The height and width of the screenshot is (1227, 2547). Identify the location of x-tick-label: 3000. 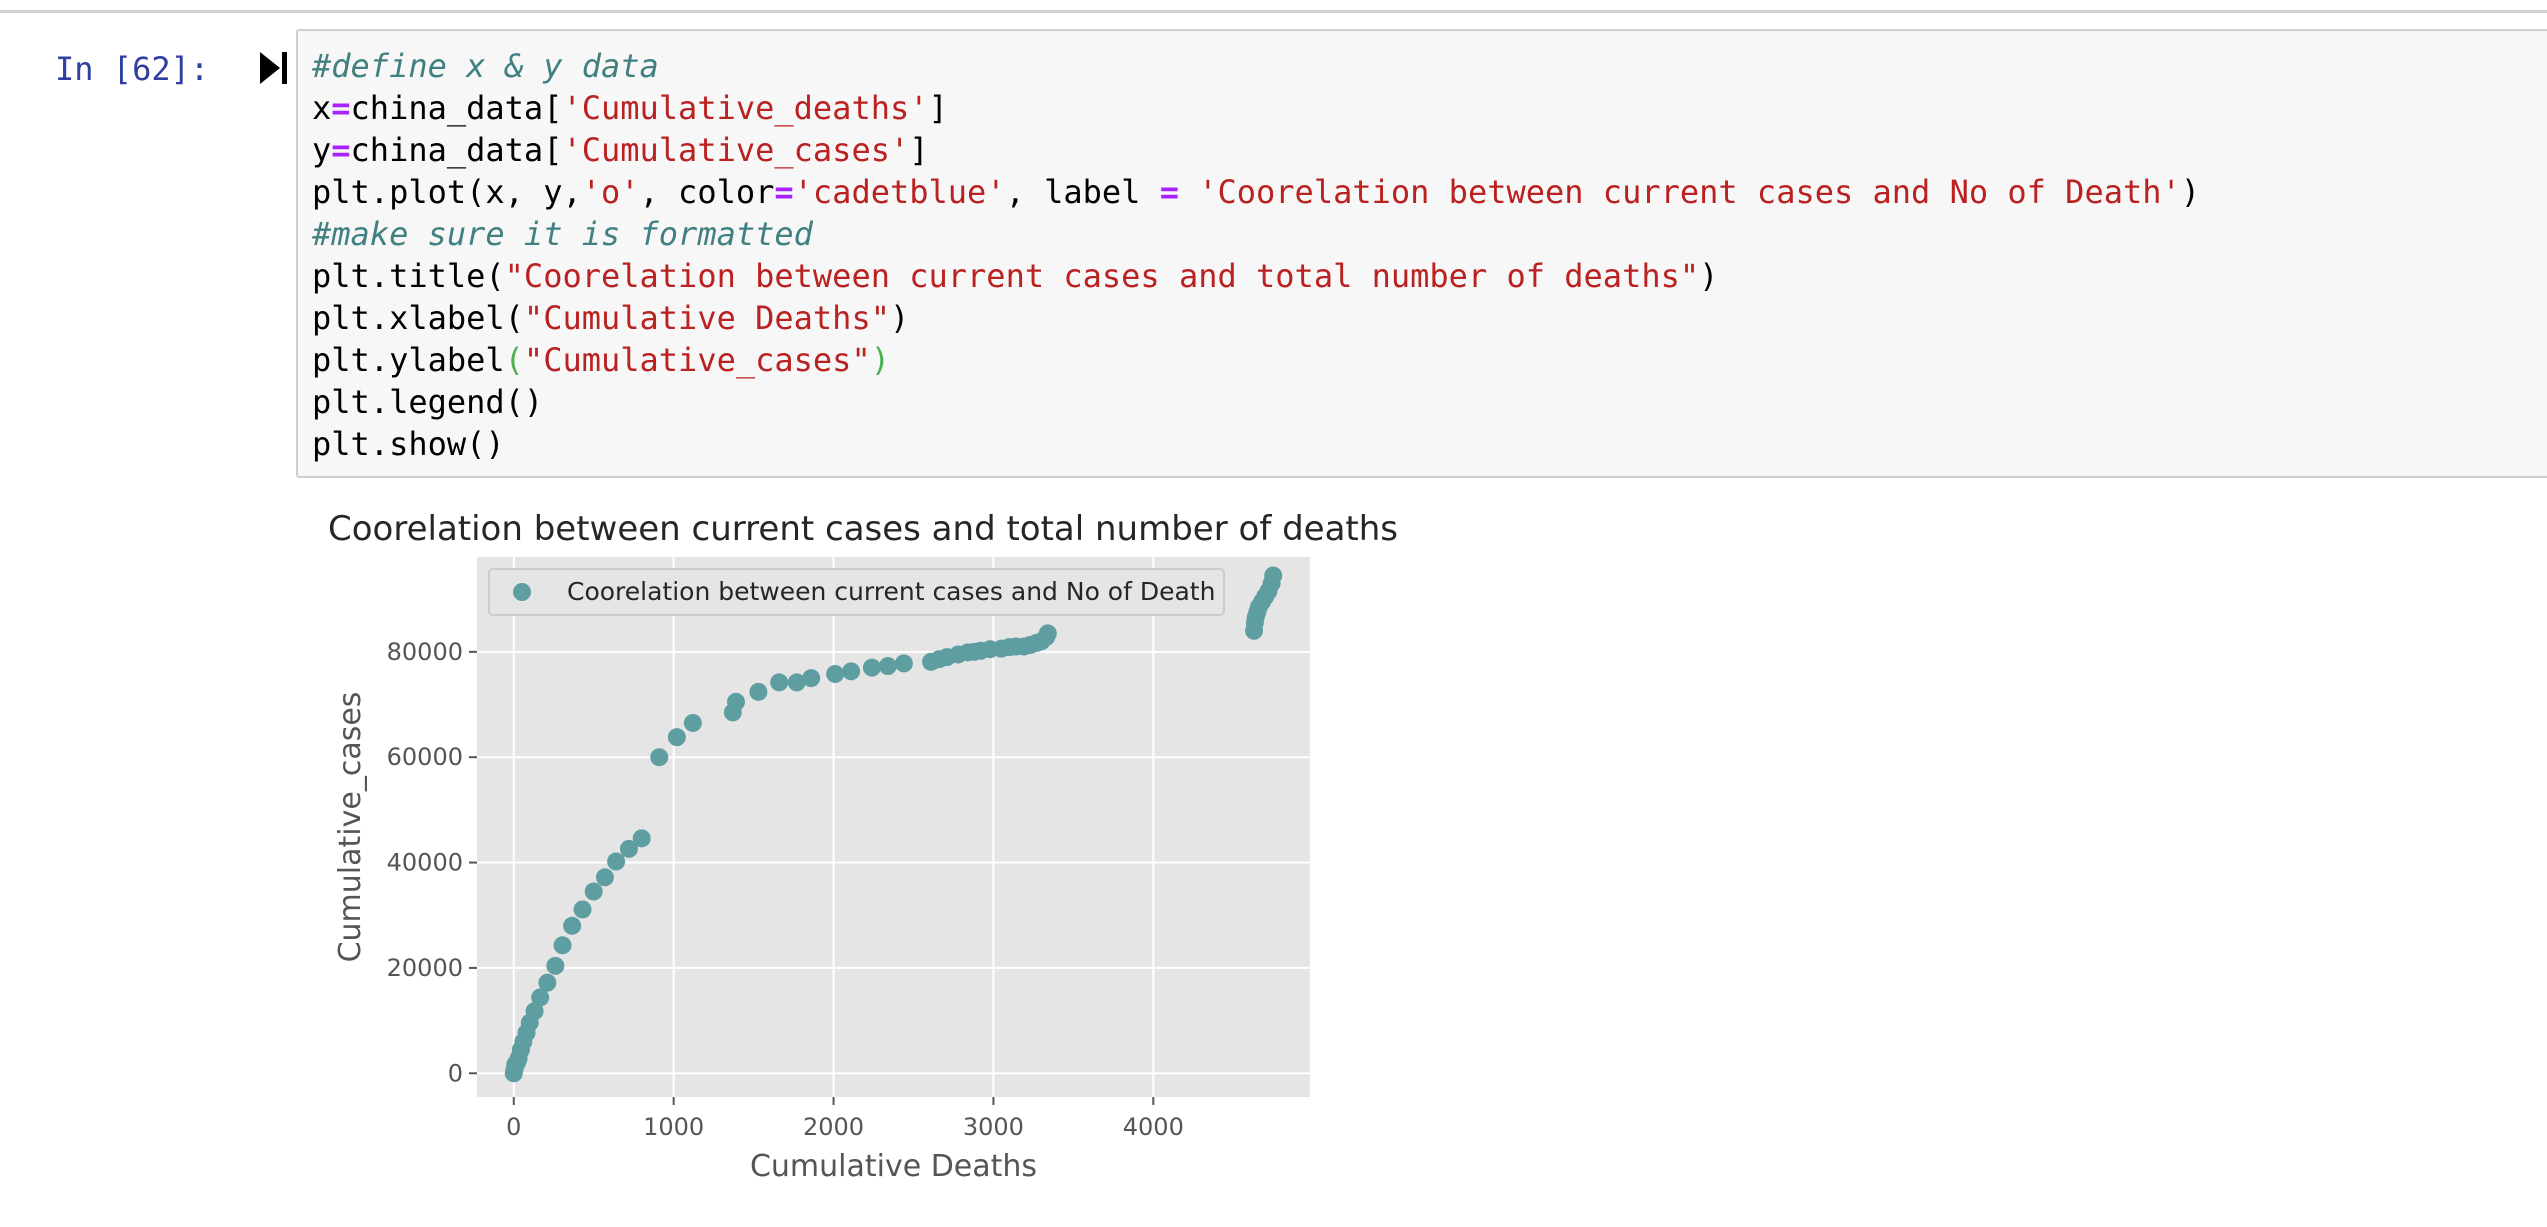
(993, 1127).